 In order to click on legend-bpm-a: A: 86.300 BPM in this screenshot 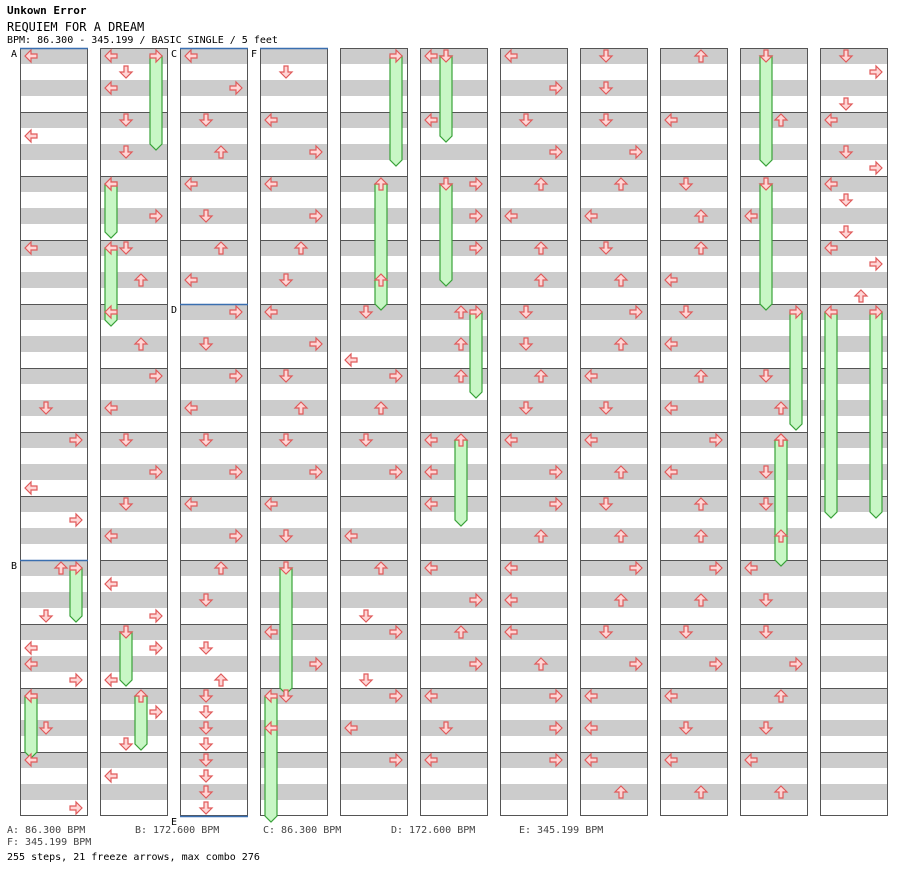, I will do `click(46, 830)`.